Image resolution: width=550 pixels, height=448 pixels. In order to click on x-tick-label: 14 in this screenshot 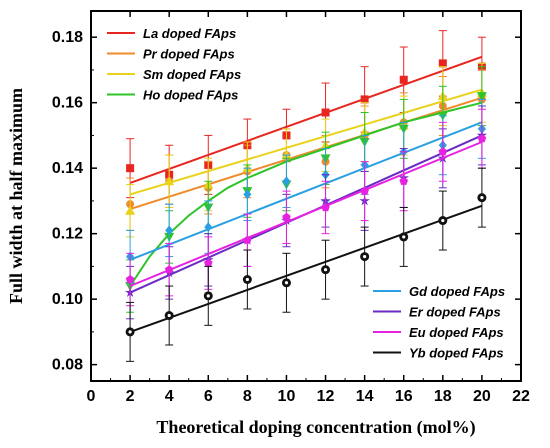, I will do `click(365, 396)`.